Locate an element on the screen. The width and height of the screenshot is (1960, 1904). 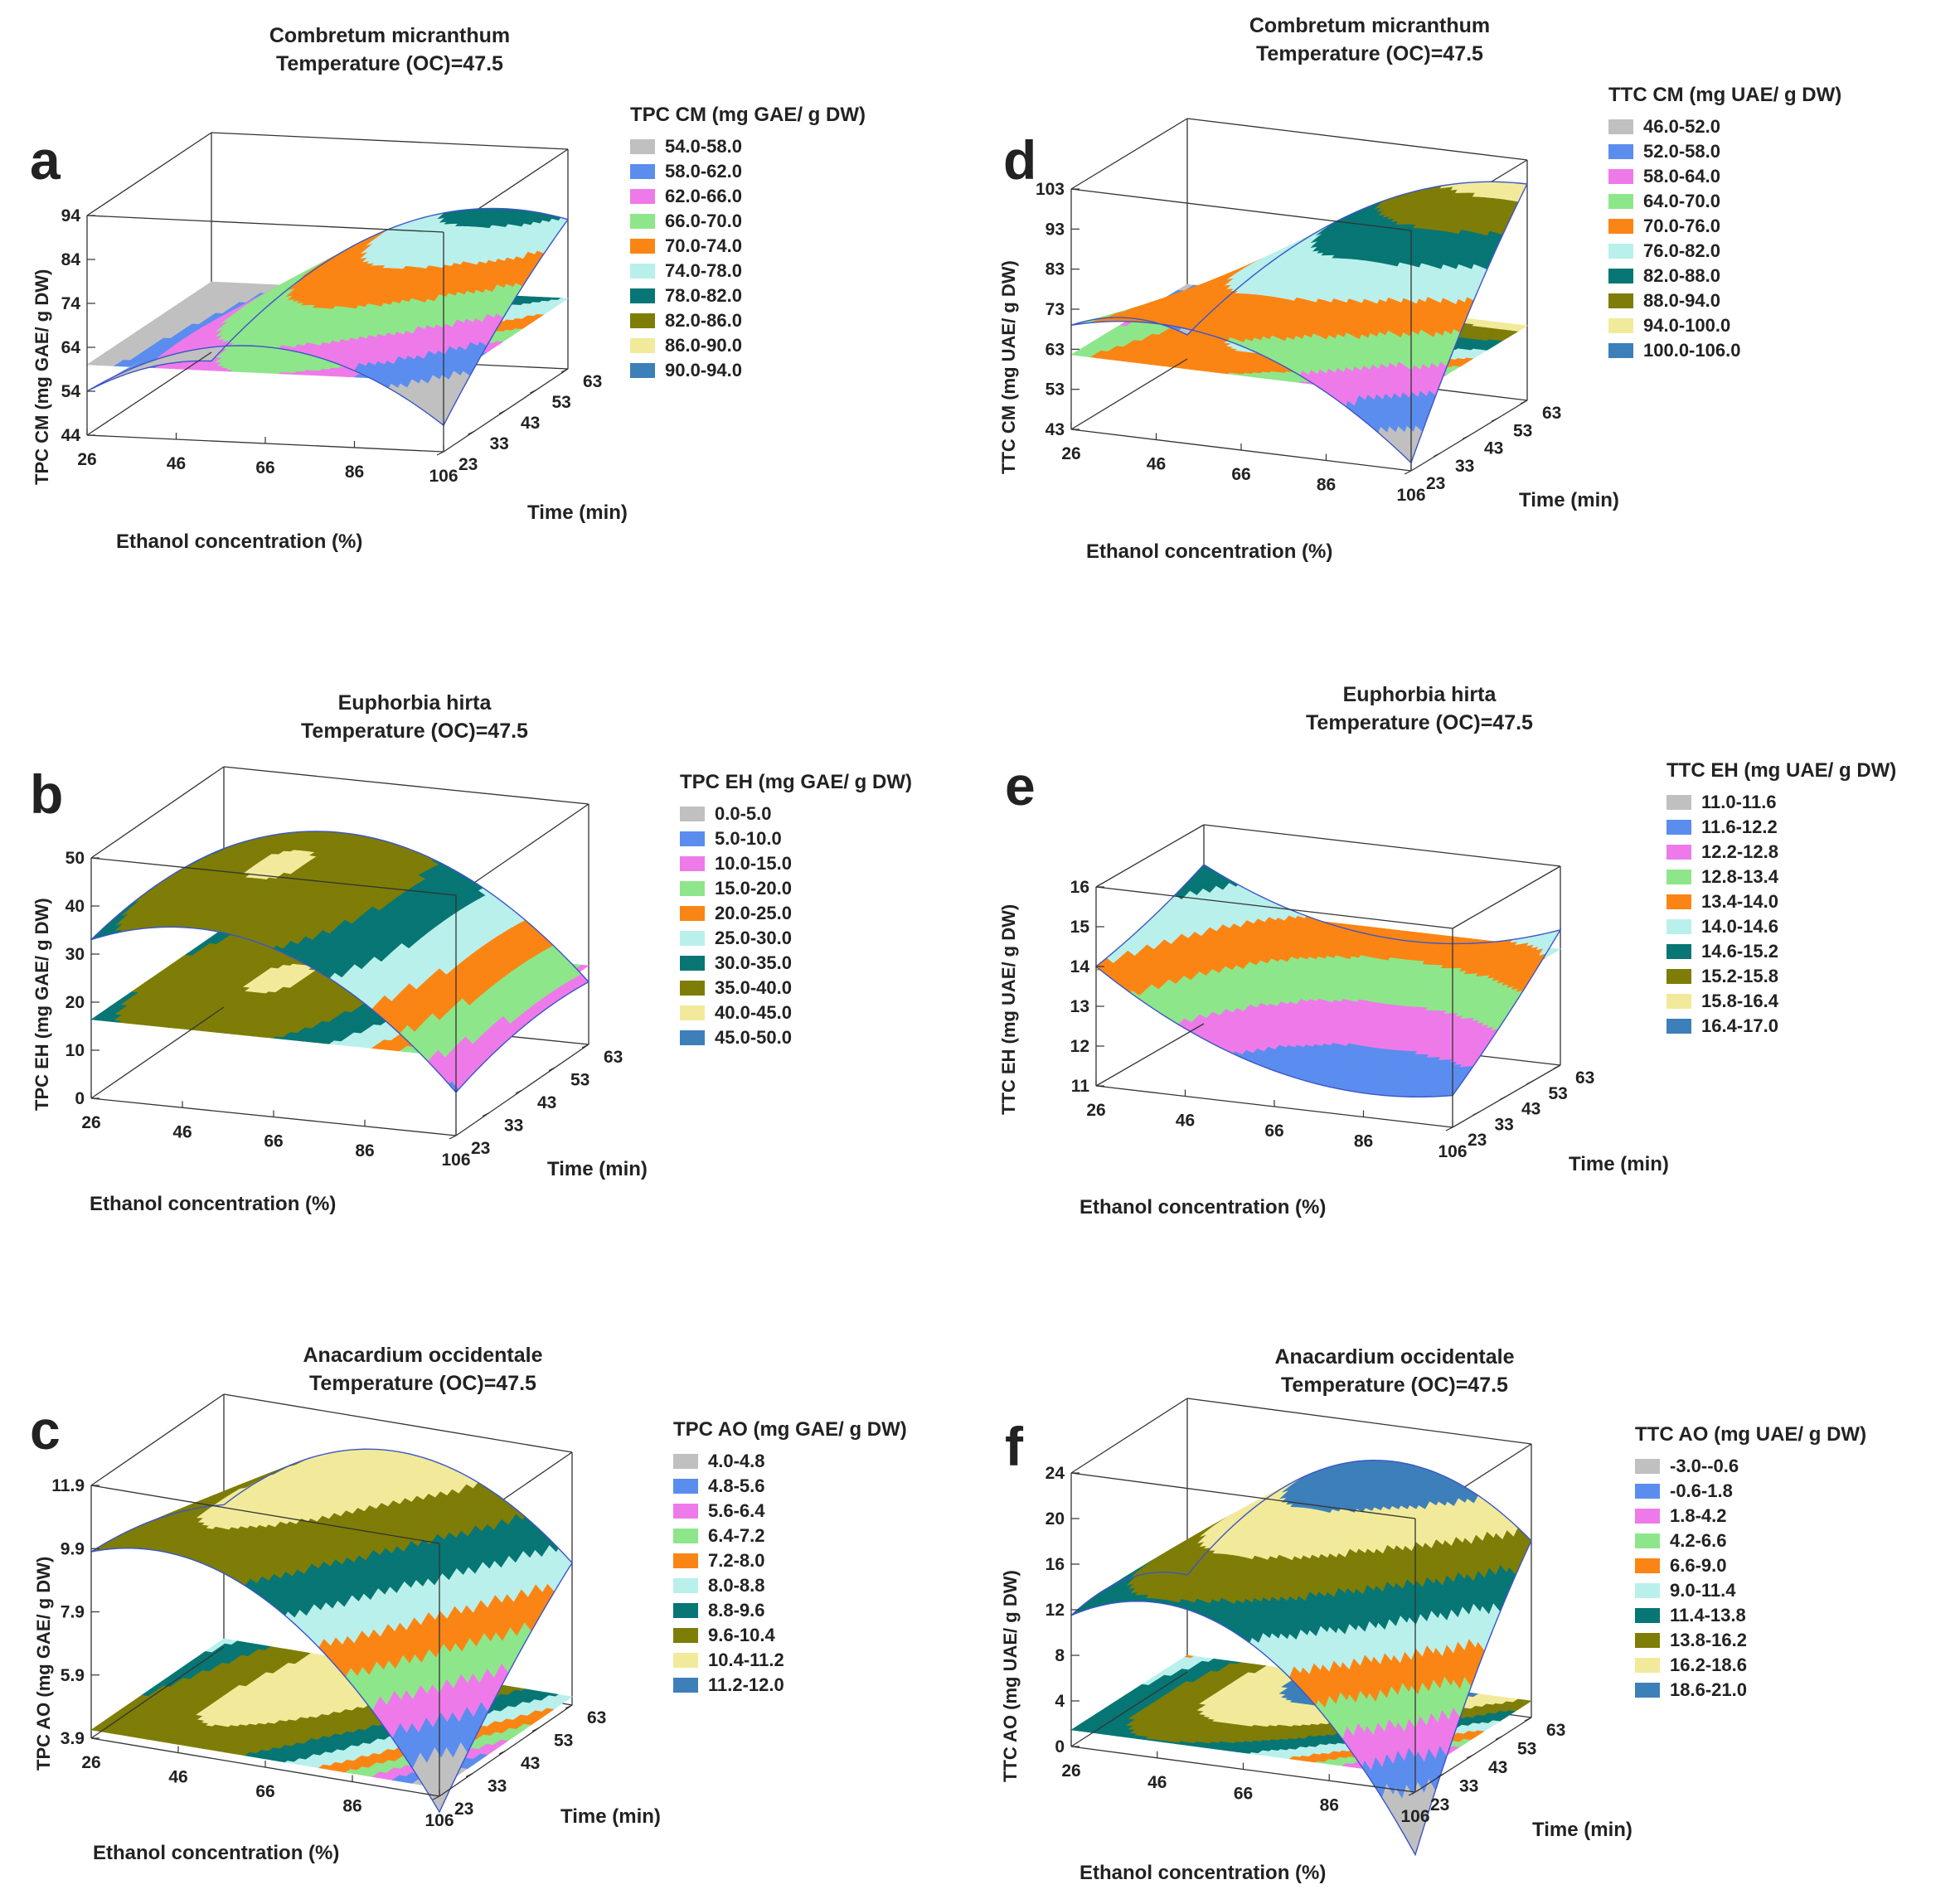
title-temperature: Temperature (OC)=47.5 is located at coordinates (389, 64).